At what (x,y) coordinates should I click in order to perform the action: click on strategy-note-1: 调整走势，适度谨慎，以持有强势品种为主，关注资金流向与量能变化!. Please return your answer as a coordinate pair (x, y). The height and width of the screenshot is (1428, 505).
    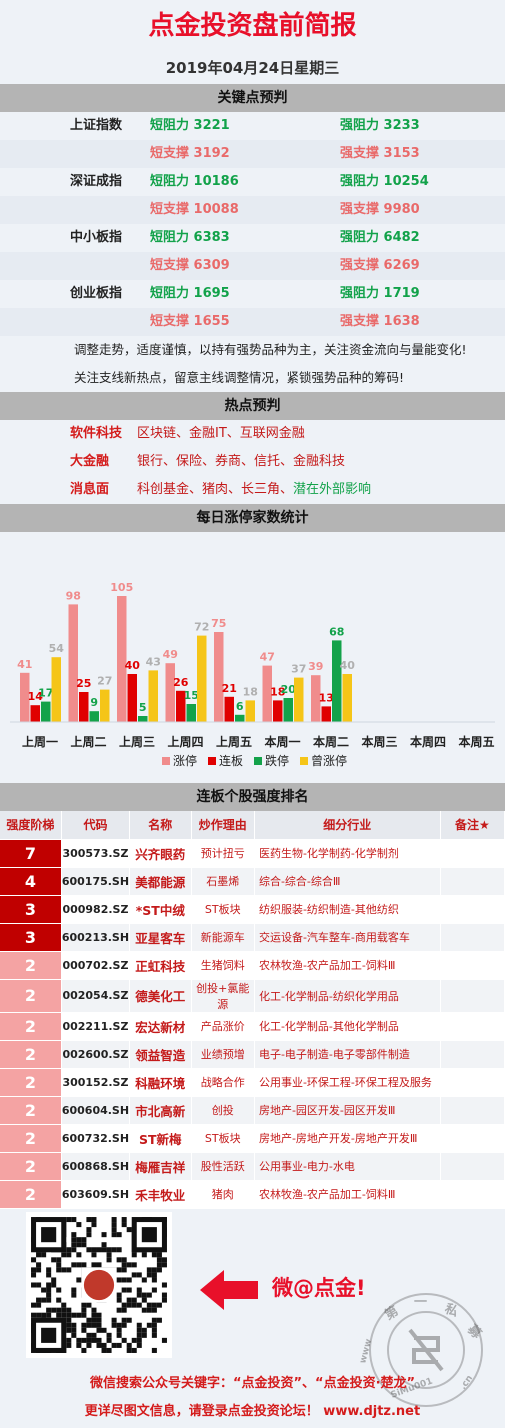
    Looking at the image, I should click on (270, 349).